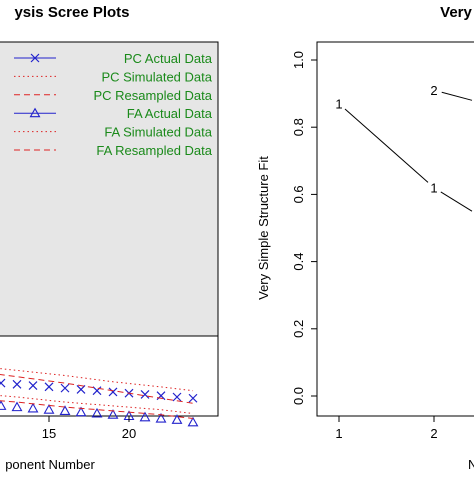  Describe the element at coordinates (154, 150) in the screenshot. I see `legend-label: FA Resampled Data` at that location.